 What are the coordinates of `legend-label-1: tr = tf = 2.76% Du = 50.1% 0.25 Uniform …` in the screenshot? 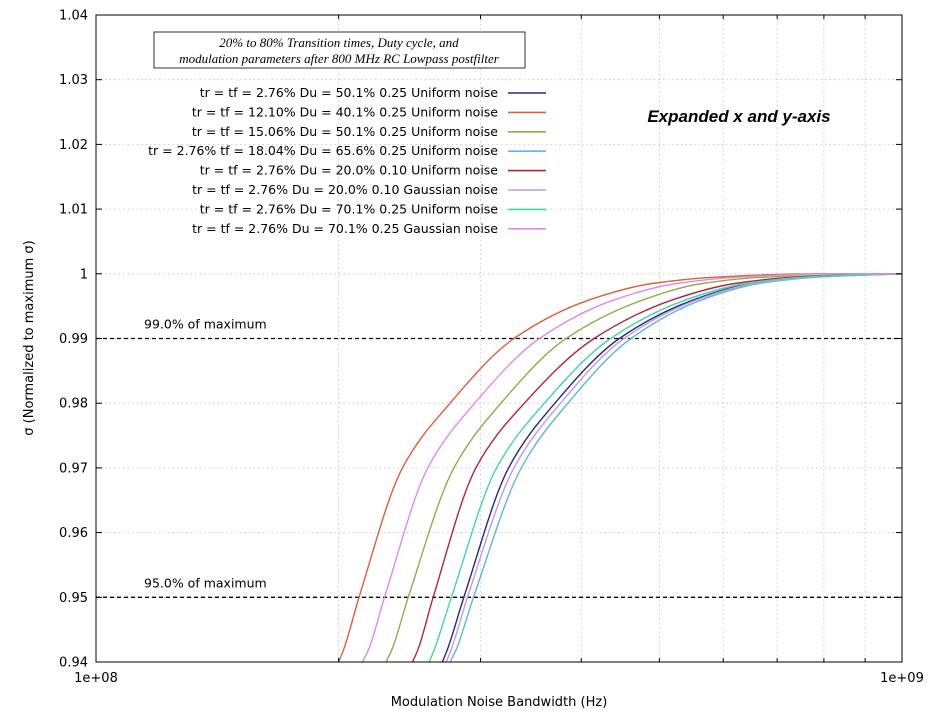 It's located at (349, 92).